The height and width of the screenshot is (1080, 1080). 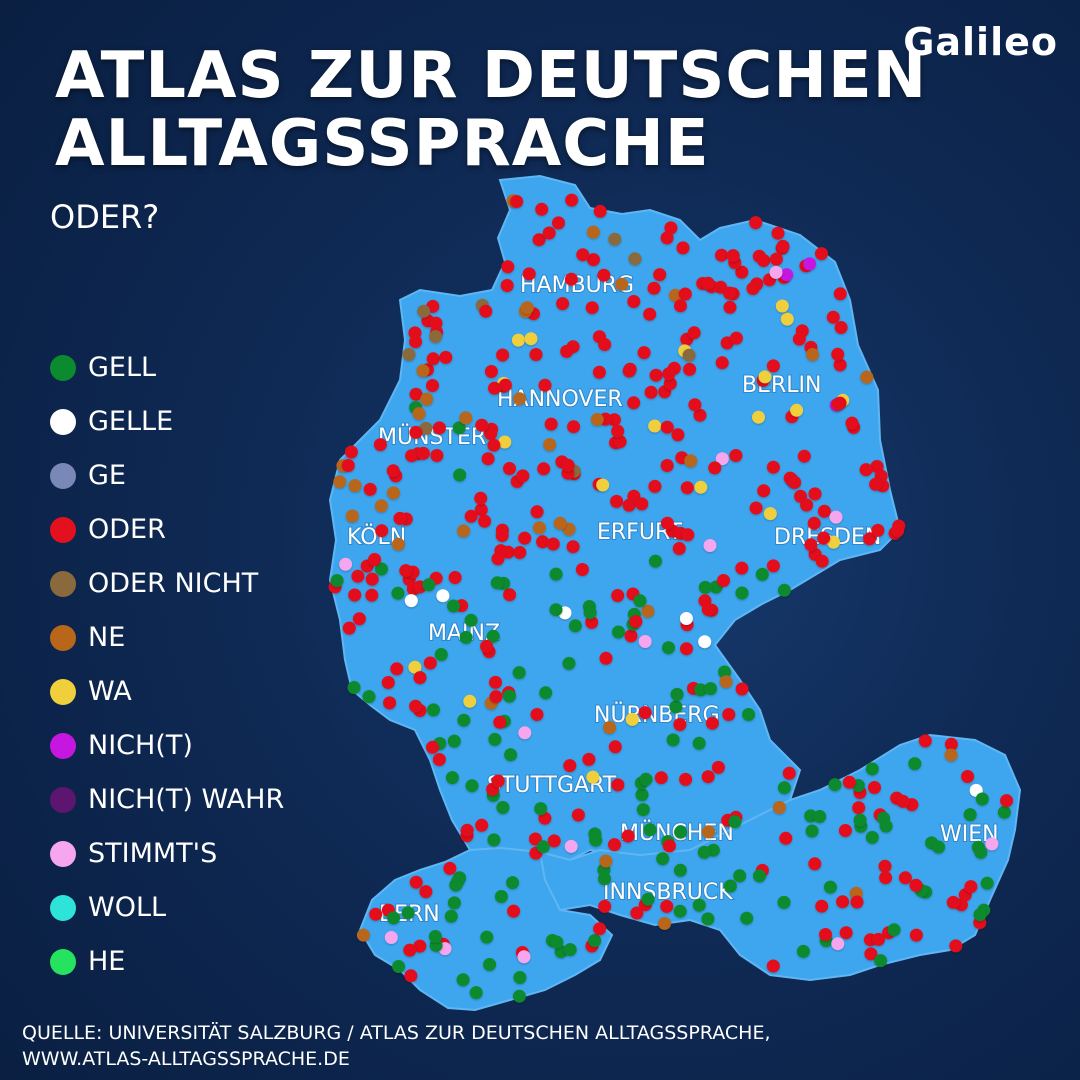 I want to click on legend-item-he: HE, so click(x=87, y=961).